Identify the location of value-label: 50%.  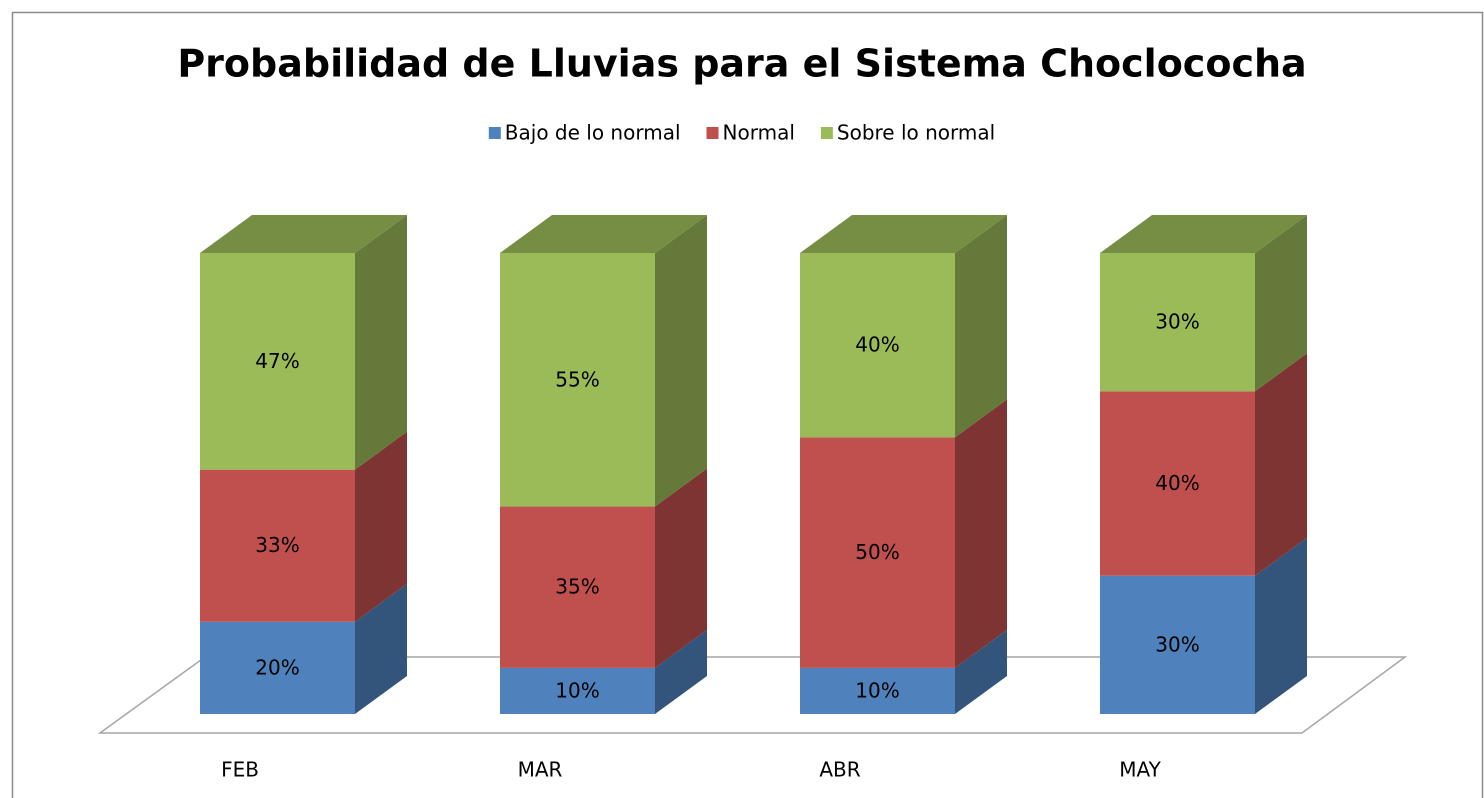
(877, 552).